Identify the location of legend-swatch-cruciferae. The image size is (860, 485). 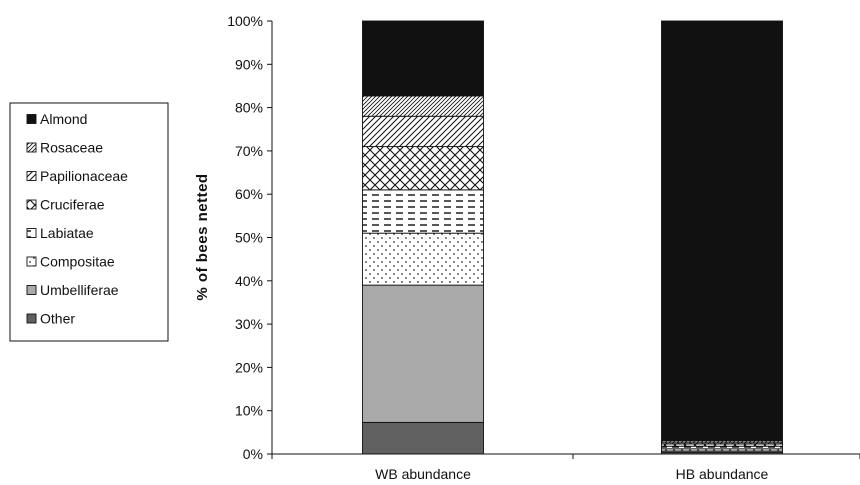
(31, 204).